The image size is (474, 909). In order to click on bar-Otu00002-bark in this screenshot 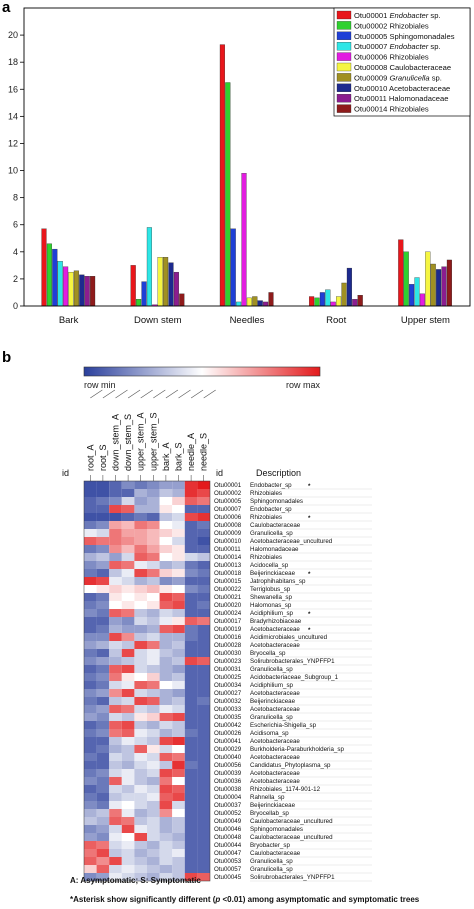, I will do `click(49, 275)`.